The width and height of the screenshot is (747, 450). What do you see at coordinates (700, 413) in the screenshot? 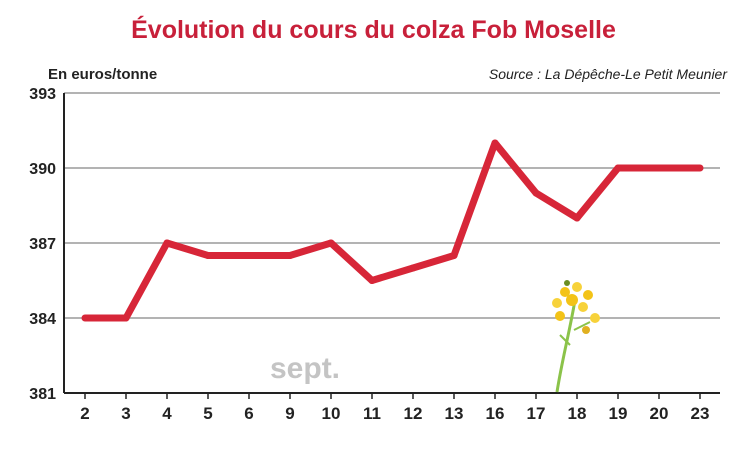
I see `x-tick-label: 23` at bounding box center [700, 413].